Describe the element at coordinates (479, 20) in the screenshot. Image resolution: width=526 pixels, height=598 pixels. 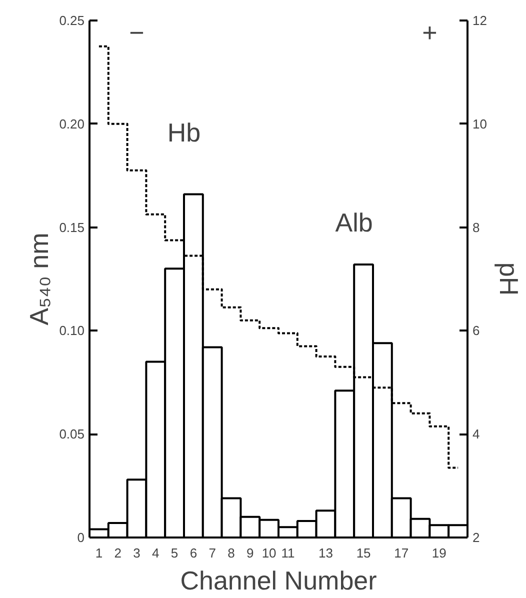
I see `y2-tick-label: 12` at that location.